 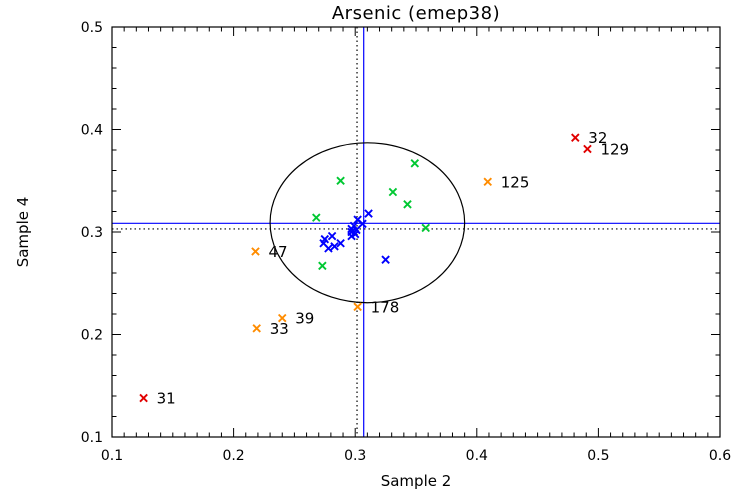 What do you see at coordinates (614, 149) in the screenshot?
I see `point-label-129: 129` at bounding box center [614, 149].